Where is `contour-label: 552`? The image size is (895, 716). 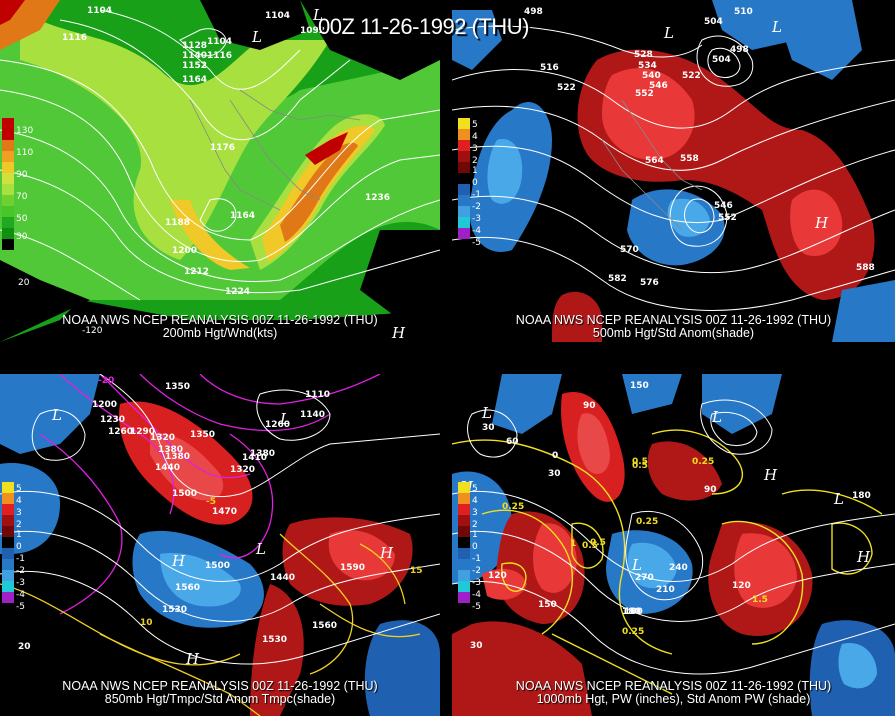
contour-label: 552 is located at coordinates (644, 94).